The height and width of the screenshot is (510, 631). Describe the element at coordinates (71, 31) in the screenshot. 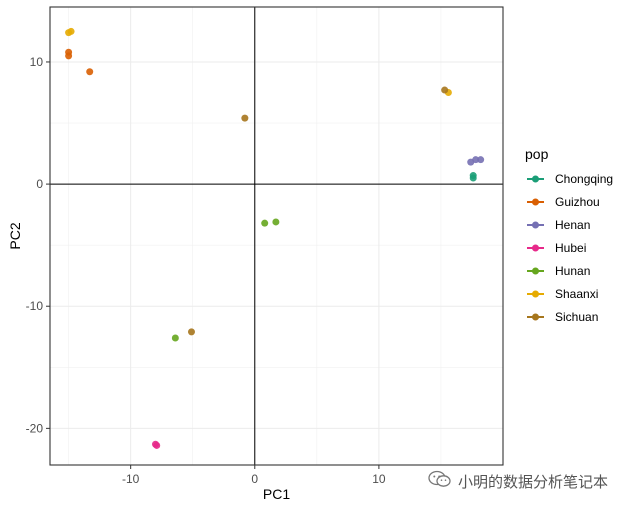

I see `data-point-shaanxi` at that location.